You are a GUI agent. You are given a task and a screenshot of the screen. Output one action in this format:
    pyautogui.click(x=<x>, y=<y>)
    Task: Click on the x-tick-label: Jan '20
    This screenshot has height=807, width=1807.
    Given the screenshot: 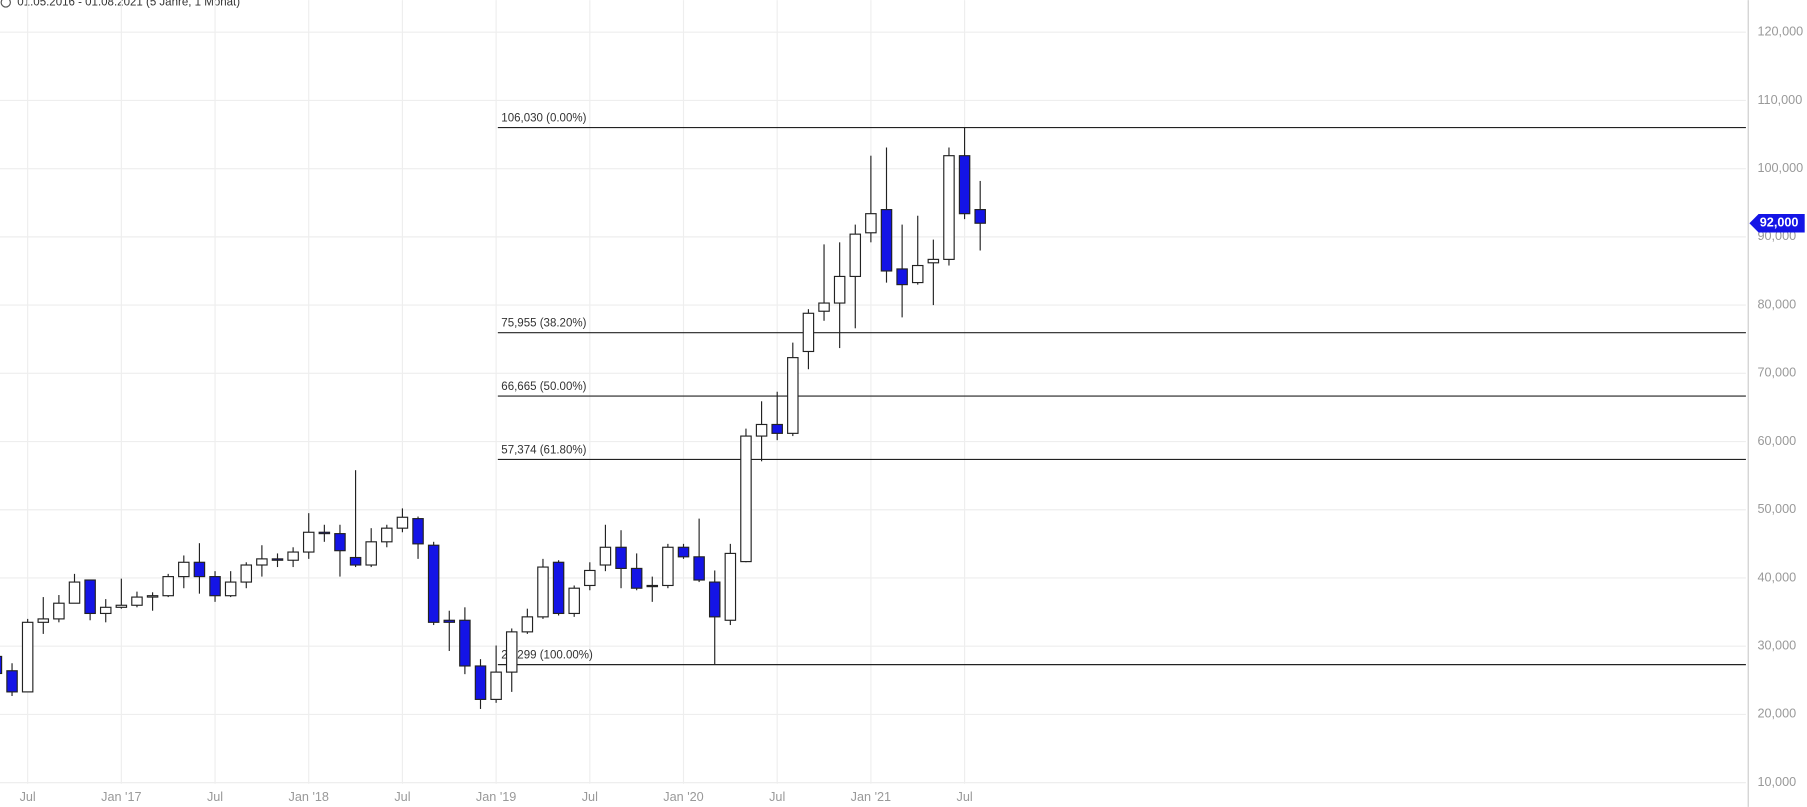 What is the action you would take?
    pyautogui.click(x=683, y=797)
    